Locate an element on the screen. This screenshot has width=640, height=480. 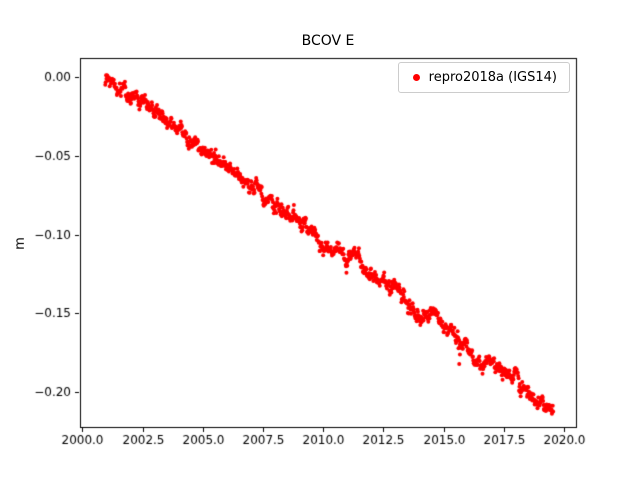
legend: repro2018a (IGS14) is located at coordinates (483, 77).